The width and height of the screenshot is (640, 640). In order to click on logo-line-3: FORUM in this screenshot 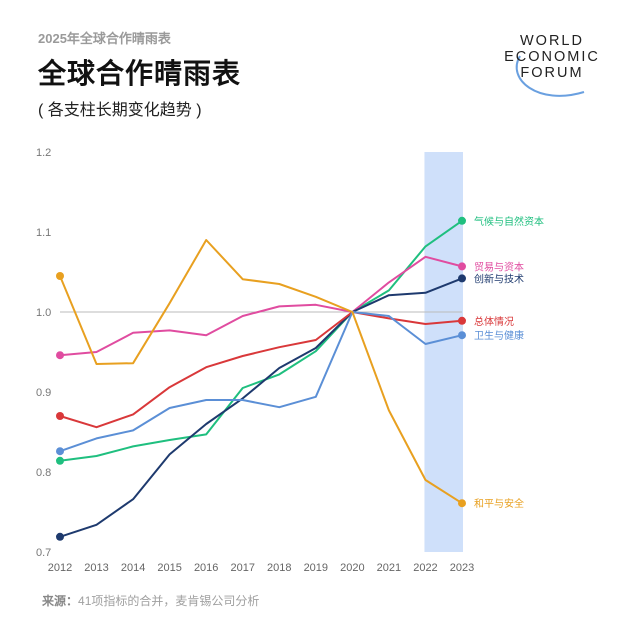, I will do `click(552, 73)`.